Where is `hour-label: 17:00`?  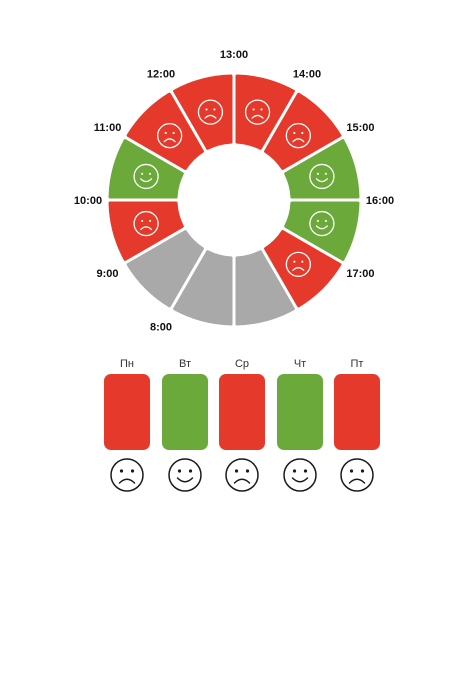
hour-label: 17:00 is located at coordinates (360, 274).